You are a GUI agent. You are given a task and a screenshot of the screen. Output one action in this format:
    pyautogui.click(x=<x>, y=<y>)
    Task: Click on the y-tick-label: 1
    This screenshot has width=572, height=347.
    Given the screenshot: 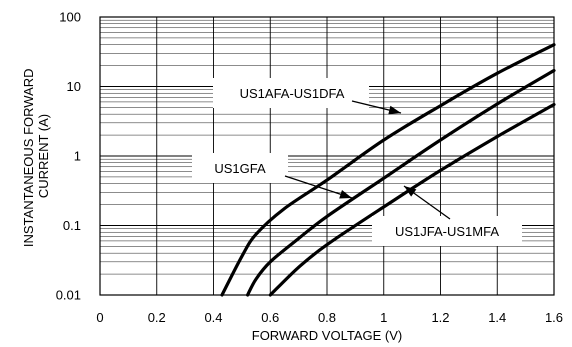 What is the action you would take?
    pyautogui.click(x=77, y=156)
    